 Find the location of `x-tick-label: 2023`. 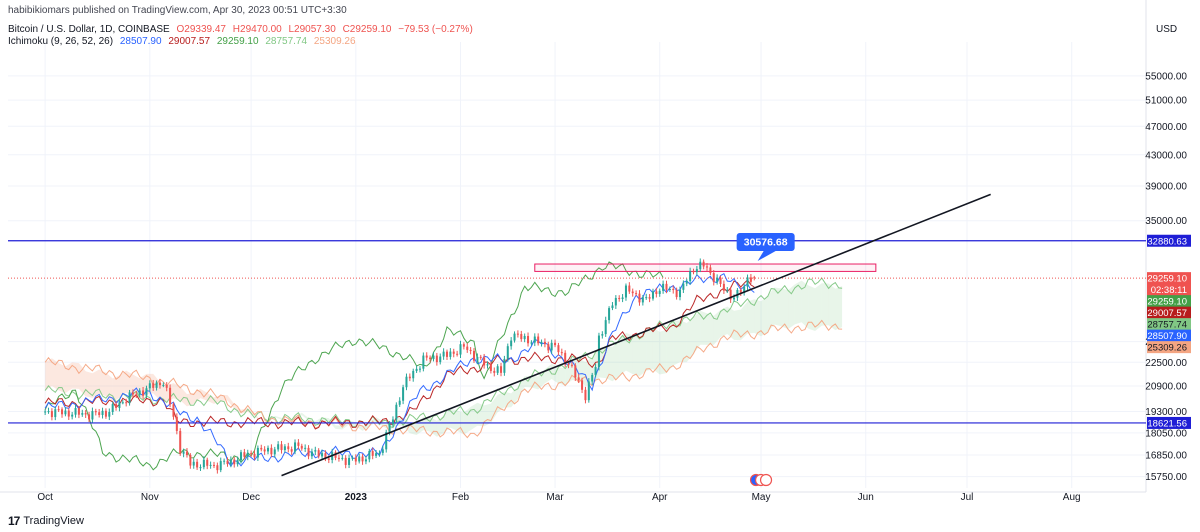

x-tick-label: 2023 is located at coordinates (356, 497).